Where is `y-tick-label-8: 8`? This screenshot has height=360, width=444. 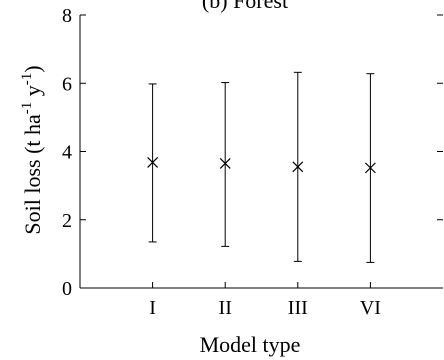
y-tick-label-8: 8 is located at coordinates (67, 16).